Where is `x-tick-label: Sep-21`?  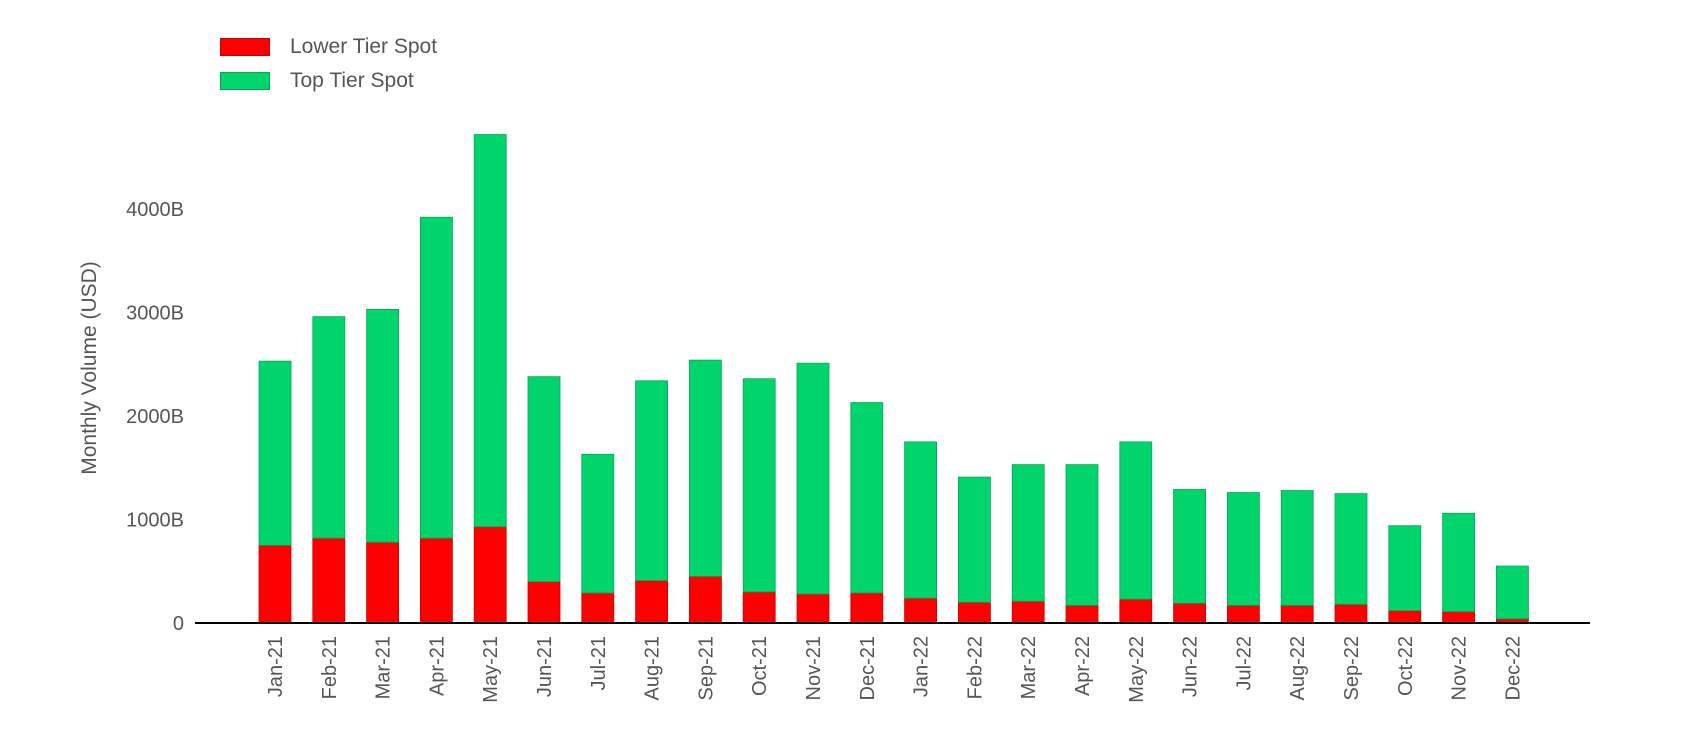
x-tick-label: Sep-21 is located at coordinates (706, 668).